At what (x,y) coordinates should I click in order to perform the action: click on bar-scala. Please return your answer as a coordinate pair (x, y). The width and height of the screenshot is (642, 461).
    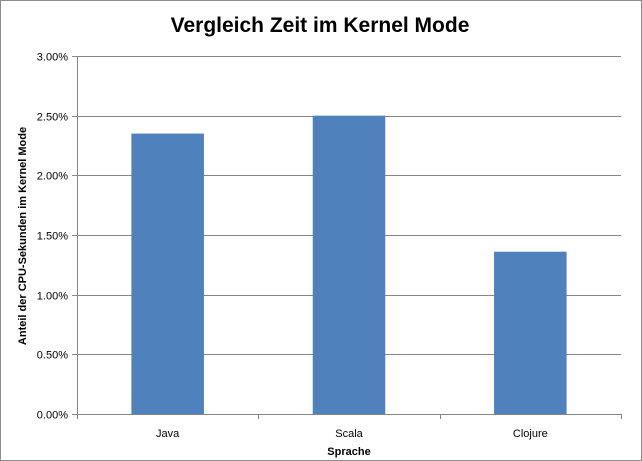
    Looking at the image, I should click on (349, 265).